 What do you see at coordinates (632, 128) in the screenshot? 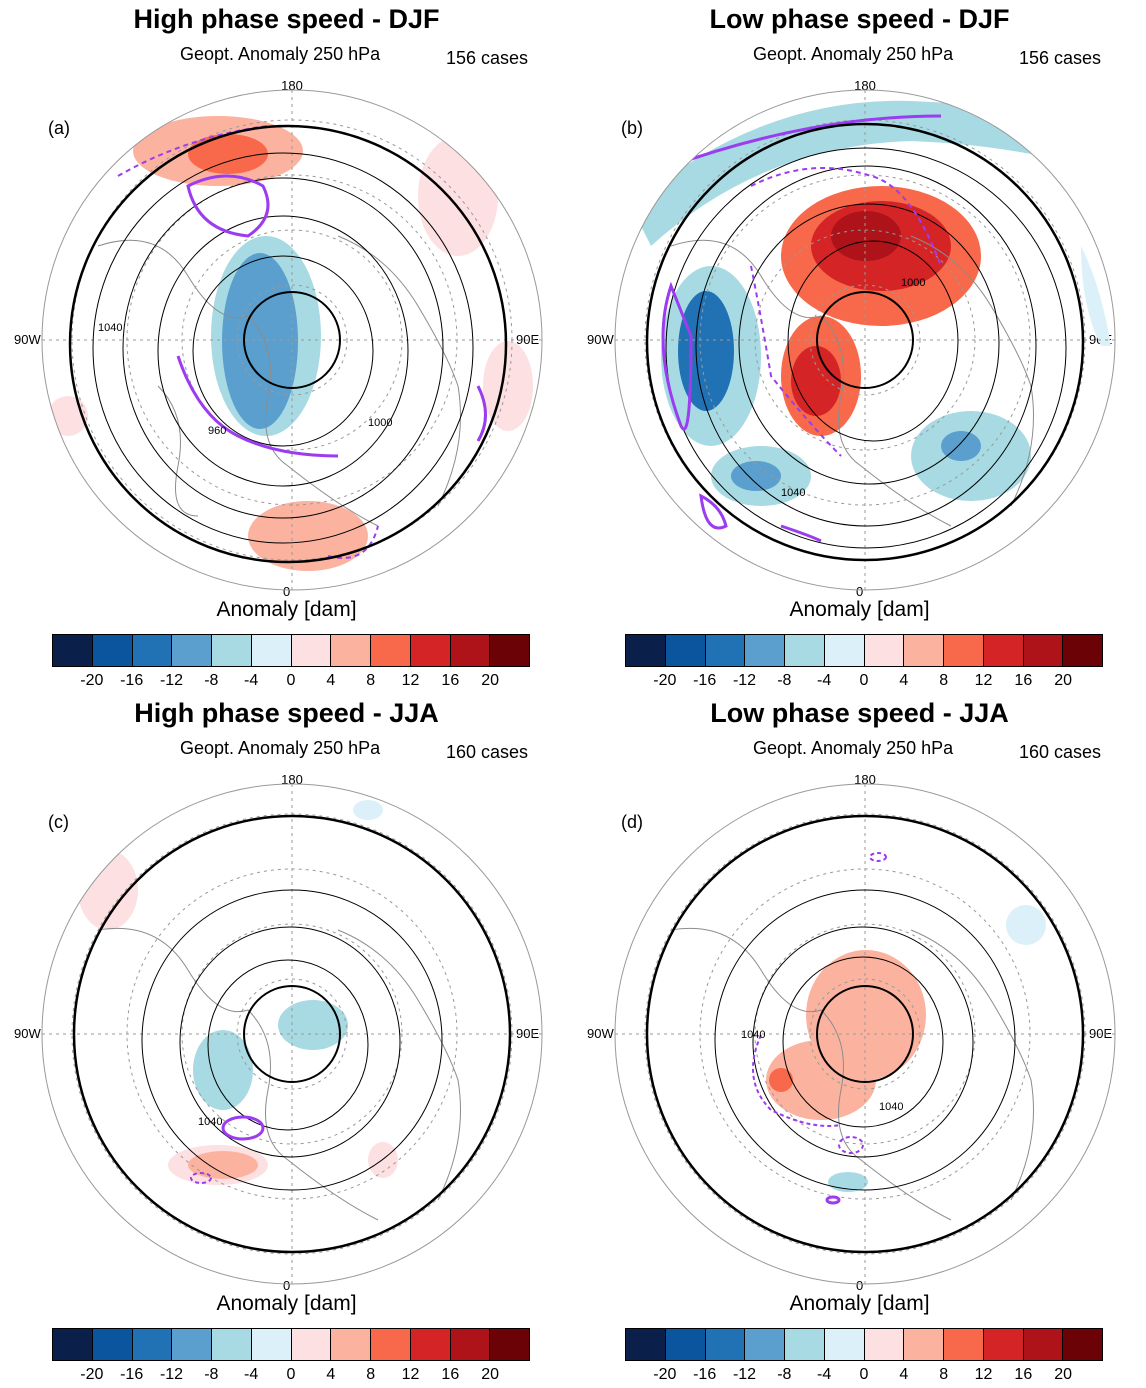
I see `panel-letter: (b)` at bounding box center [632, 128].